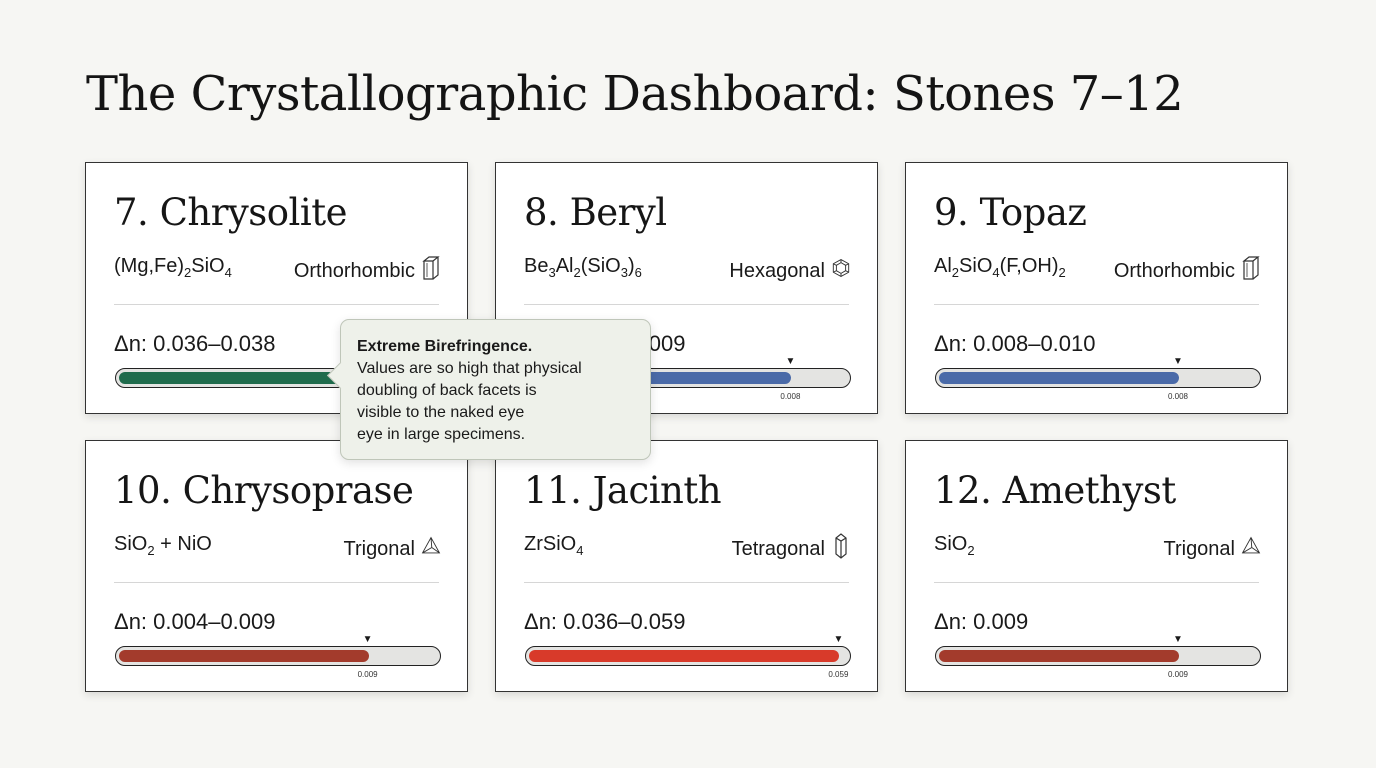 The height and width of the screenshot is (768, 1376). I want to click on crystal-system: Hexagonal, so click(790, 271).